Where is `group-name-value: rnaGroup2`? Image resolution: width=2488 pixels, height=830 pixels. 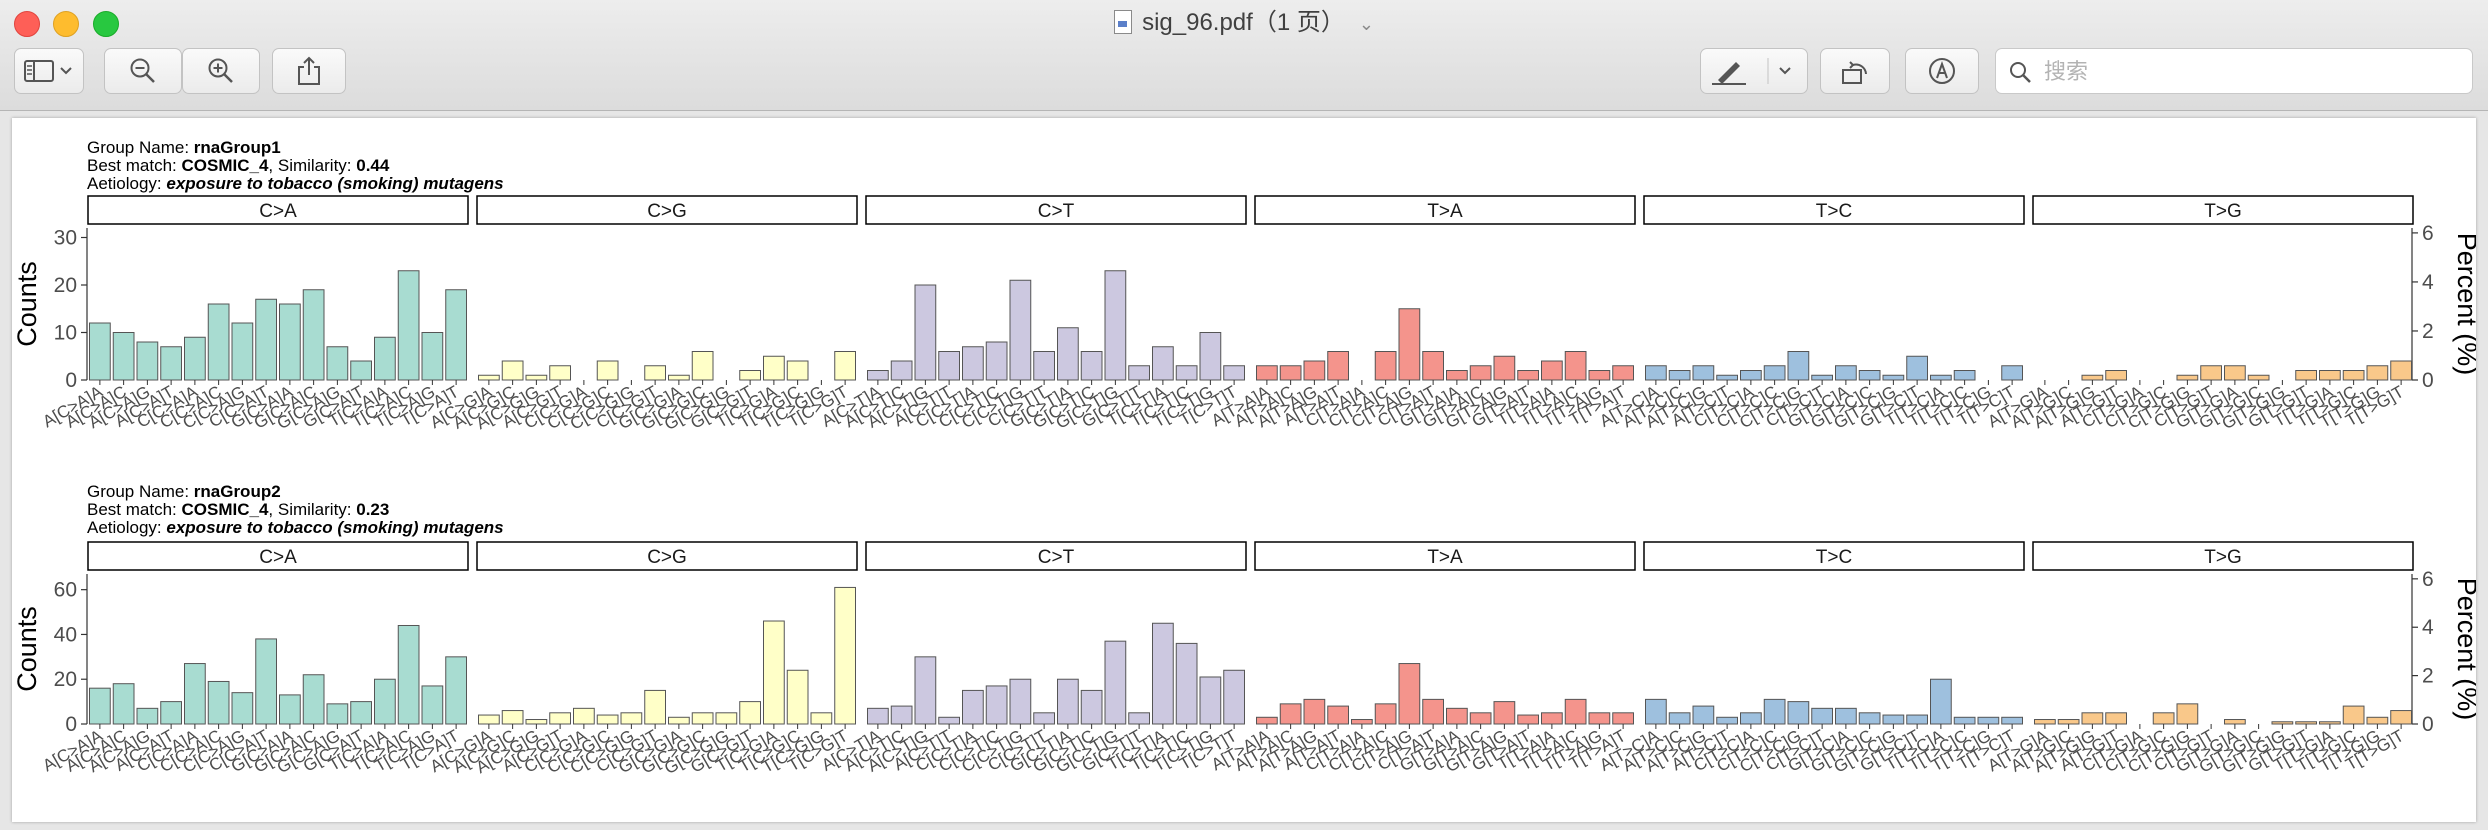
group-name-value: rnaGroup2 is located at coordinates (237, 491).